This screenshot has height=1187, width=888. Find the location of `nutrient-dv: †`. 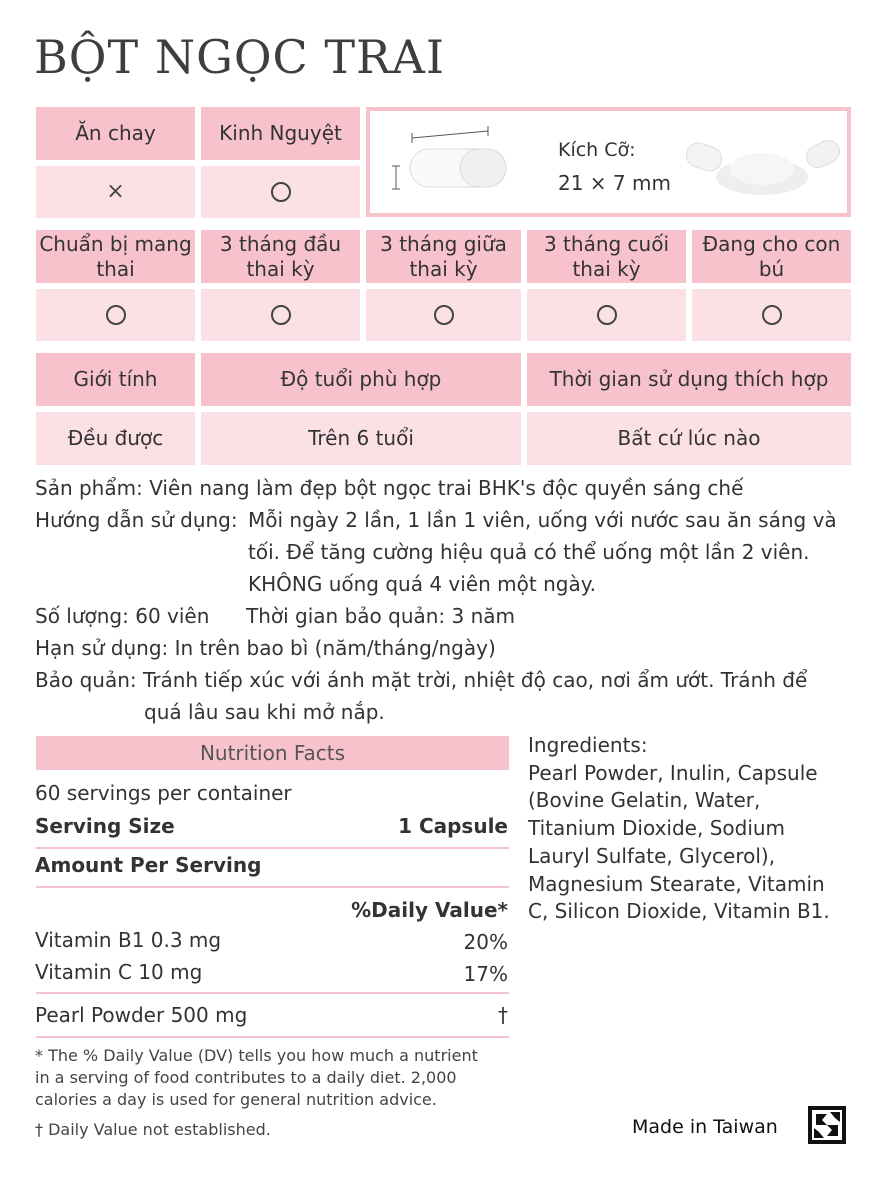

nutrient-dv: † is located at coordinates (503, 1015).